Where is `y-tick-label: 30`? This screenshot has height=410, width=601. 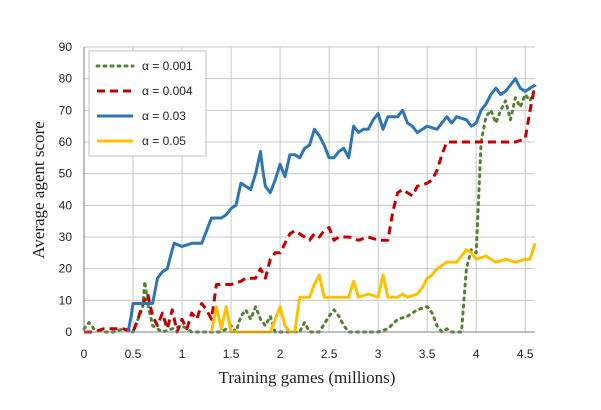
y-tick-label: 30 is located at coordinates (66, 237).